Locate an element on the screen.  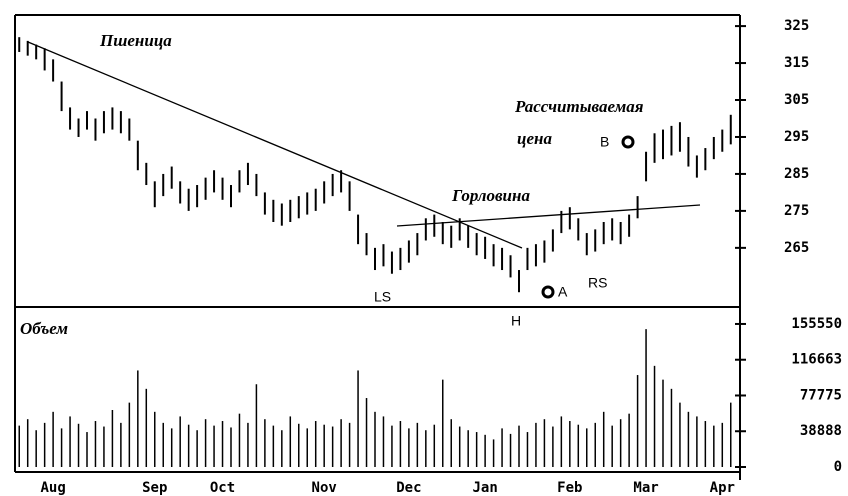
x-tick-label: Oct is located at coordinates (222, 488).